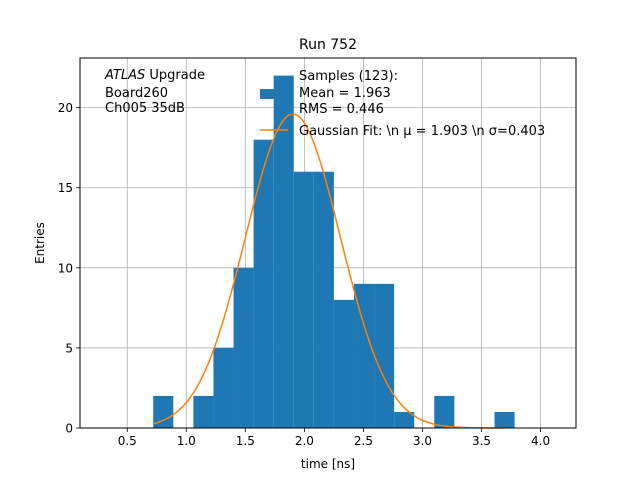 The width and height of the screenshot is (640, 480). I want to click on chart-title: Run 752, so click(328, 45).